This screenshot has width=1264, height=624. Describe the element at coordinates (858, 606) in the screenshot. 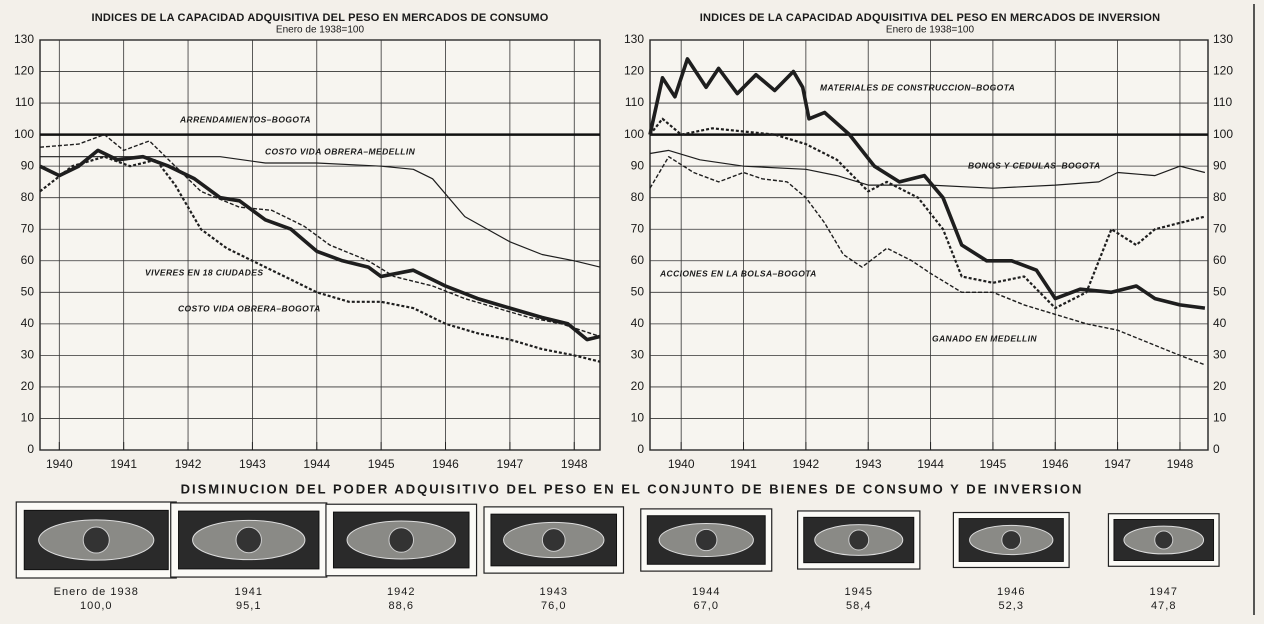

I see `banknote-value: 58,4` at that location.